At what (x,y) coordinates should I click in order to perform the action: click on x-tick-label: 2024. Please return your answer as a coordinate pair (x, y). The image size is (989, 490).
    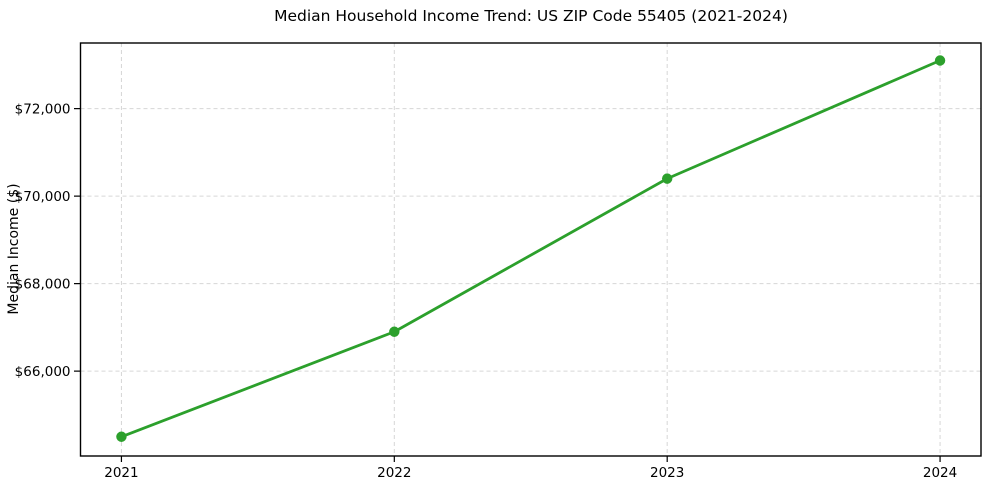
    Looking at the image, I should click on (940, 473).